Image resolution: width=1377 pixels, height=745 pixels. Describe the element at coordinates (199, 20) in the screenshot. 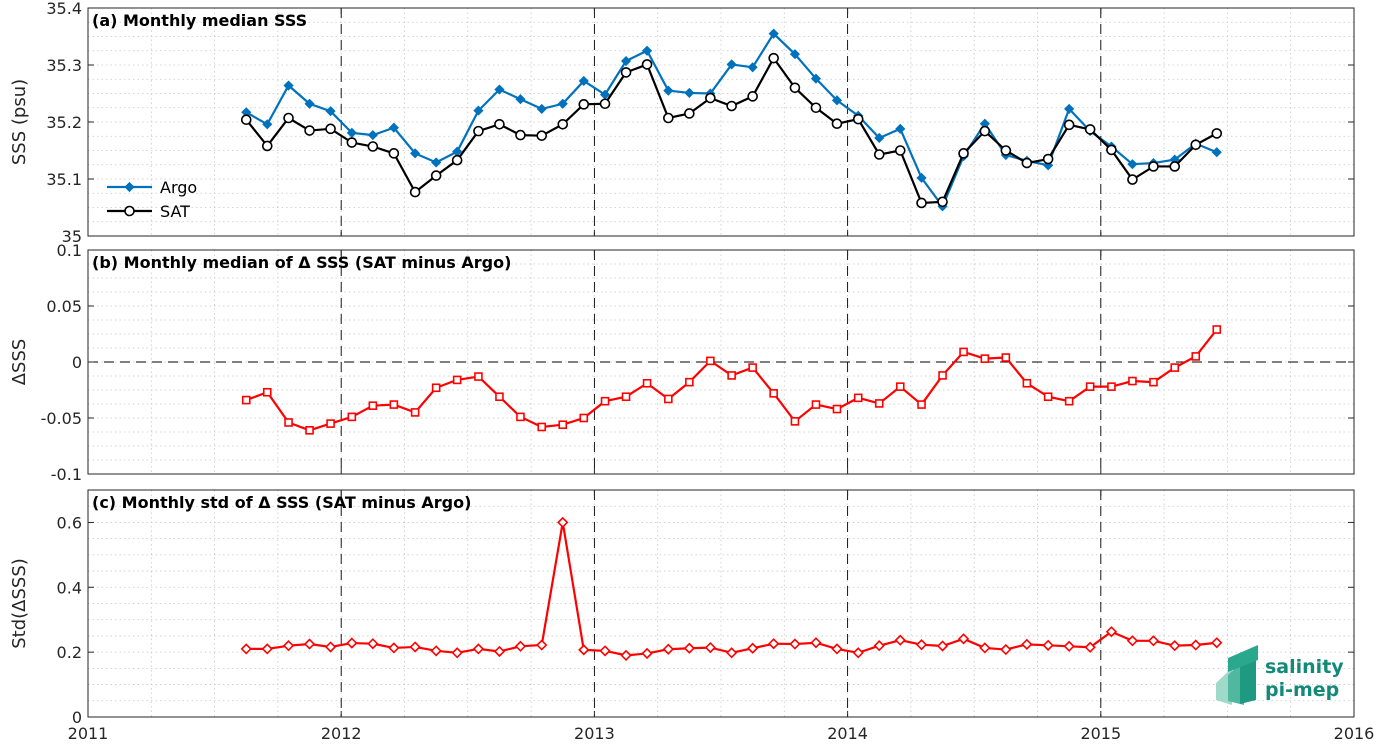

I see `panel-title: (a) Monthly median SSS` at that location.